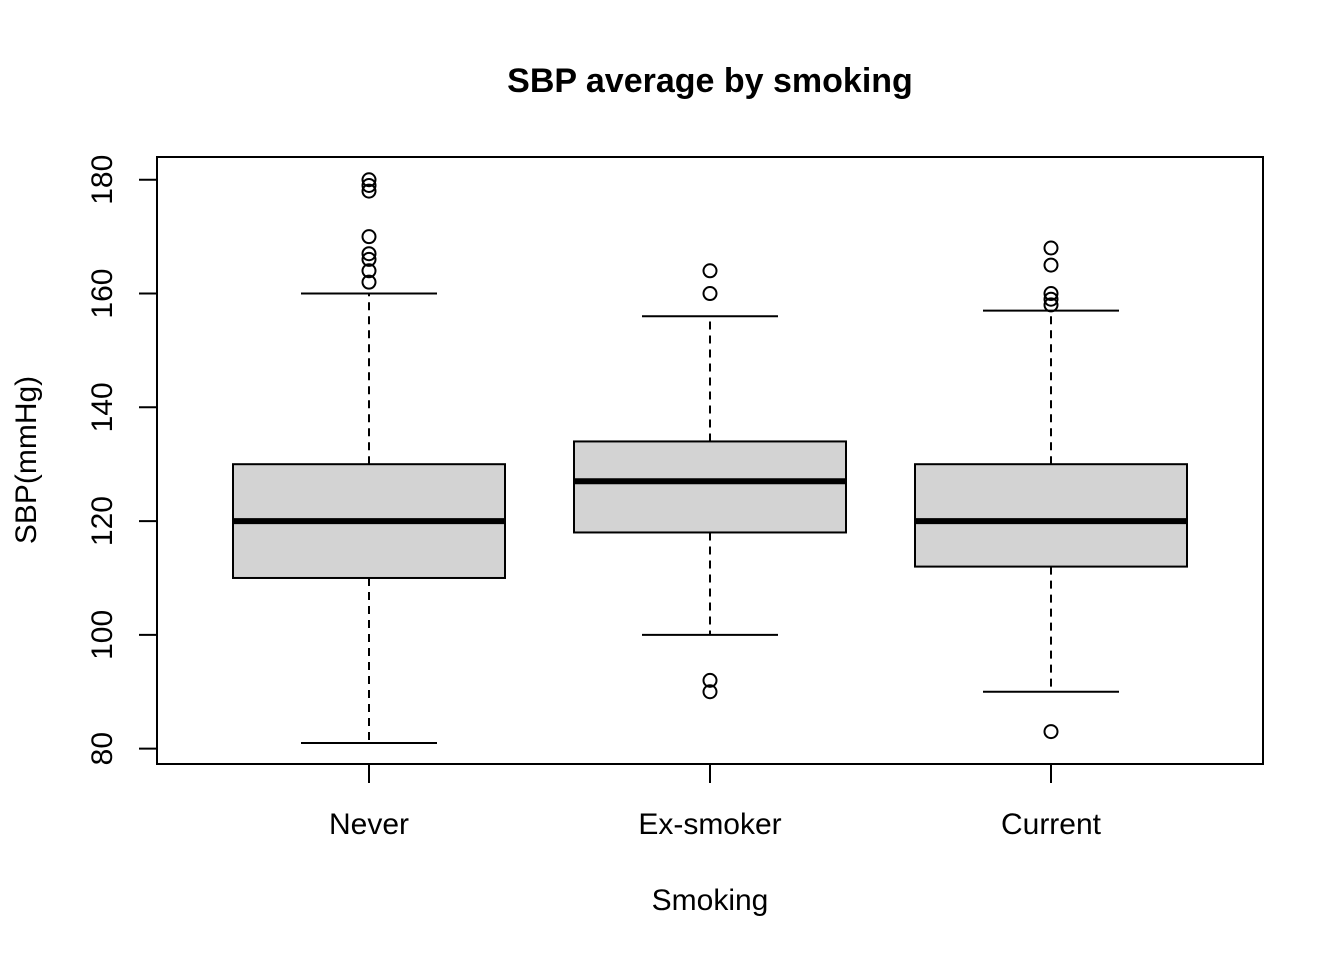 Image resolution: width=1344 pixels, height=960 pixels. Describe the element at coordinates (102, 180) in the screenshot. I see `y-tick-label: 180` at that location.